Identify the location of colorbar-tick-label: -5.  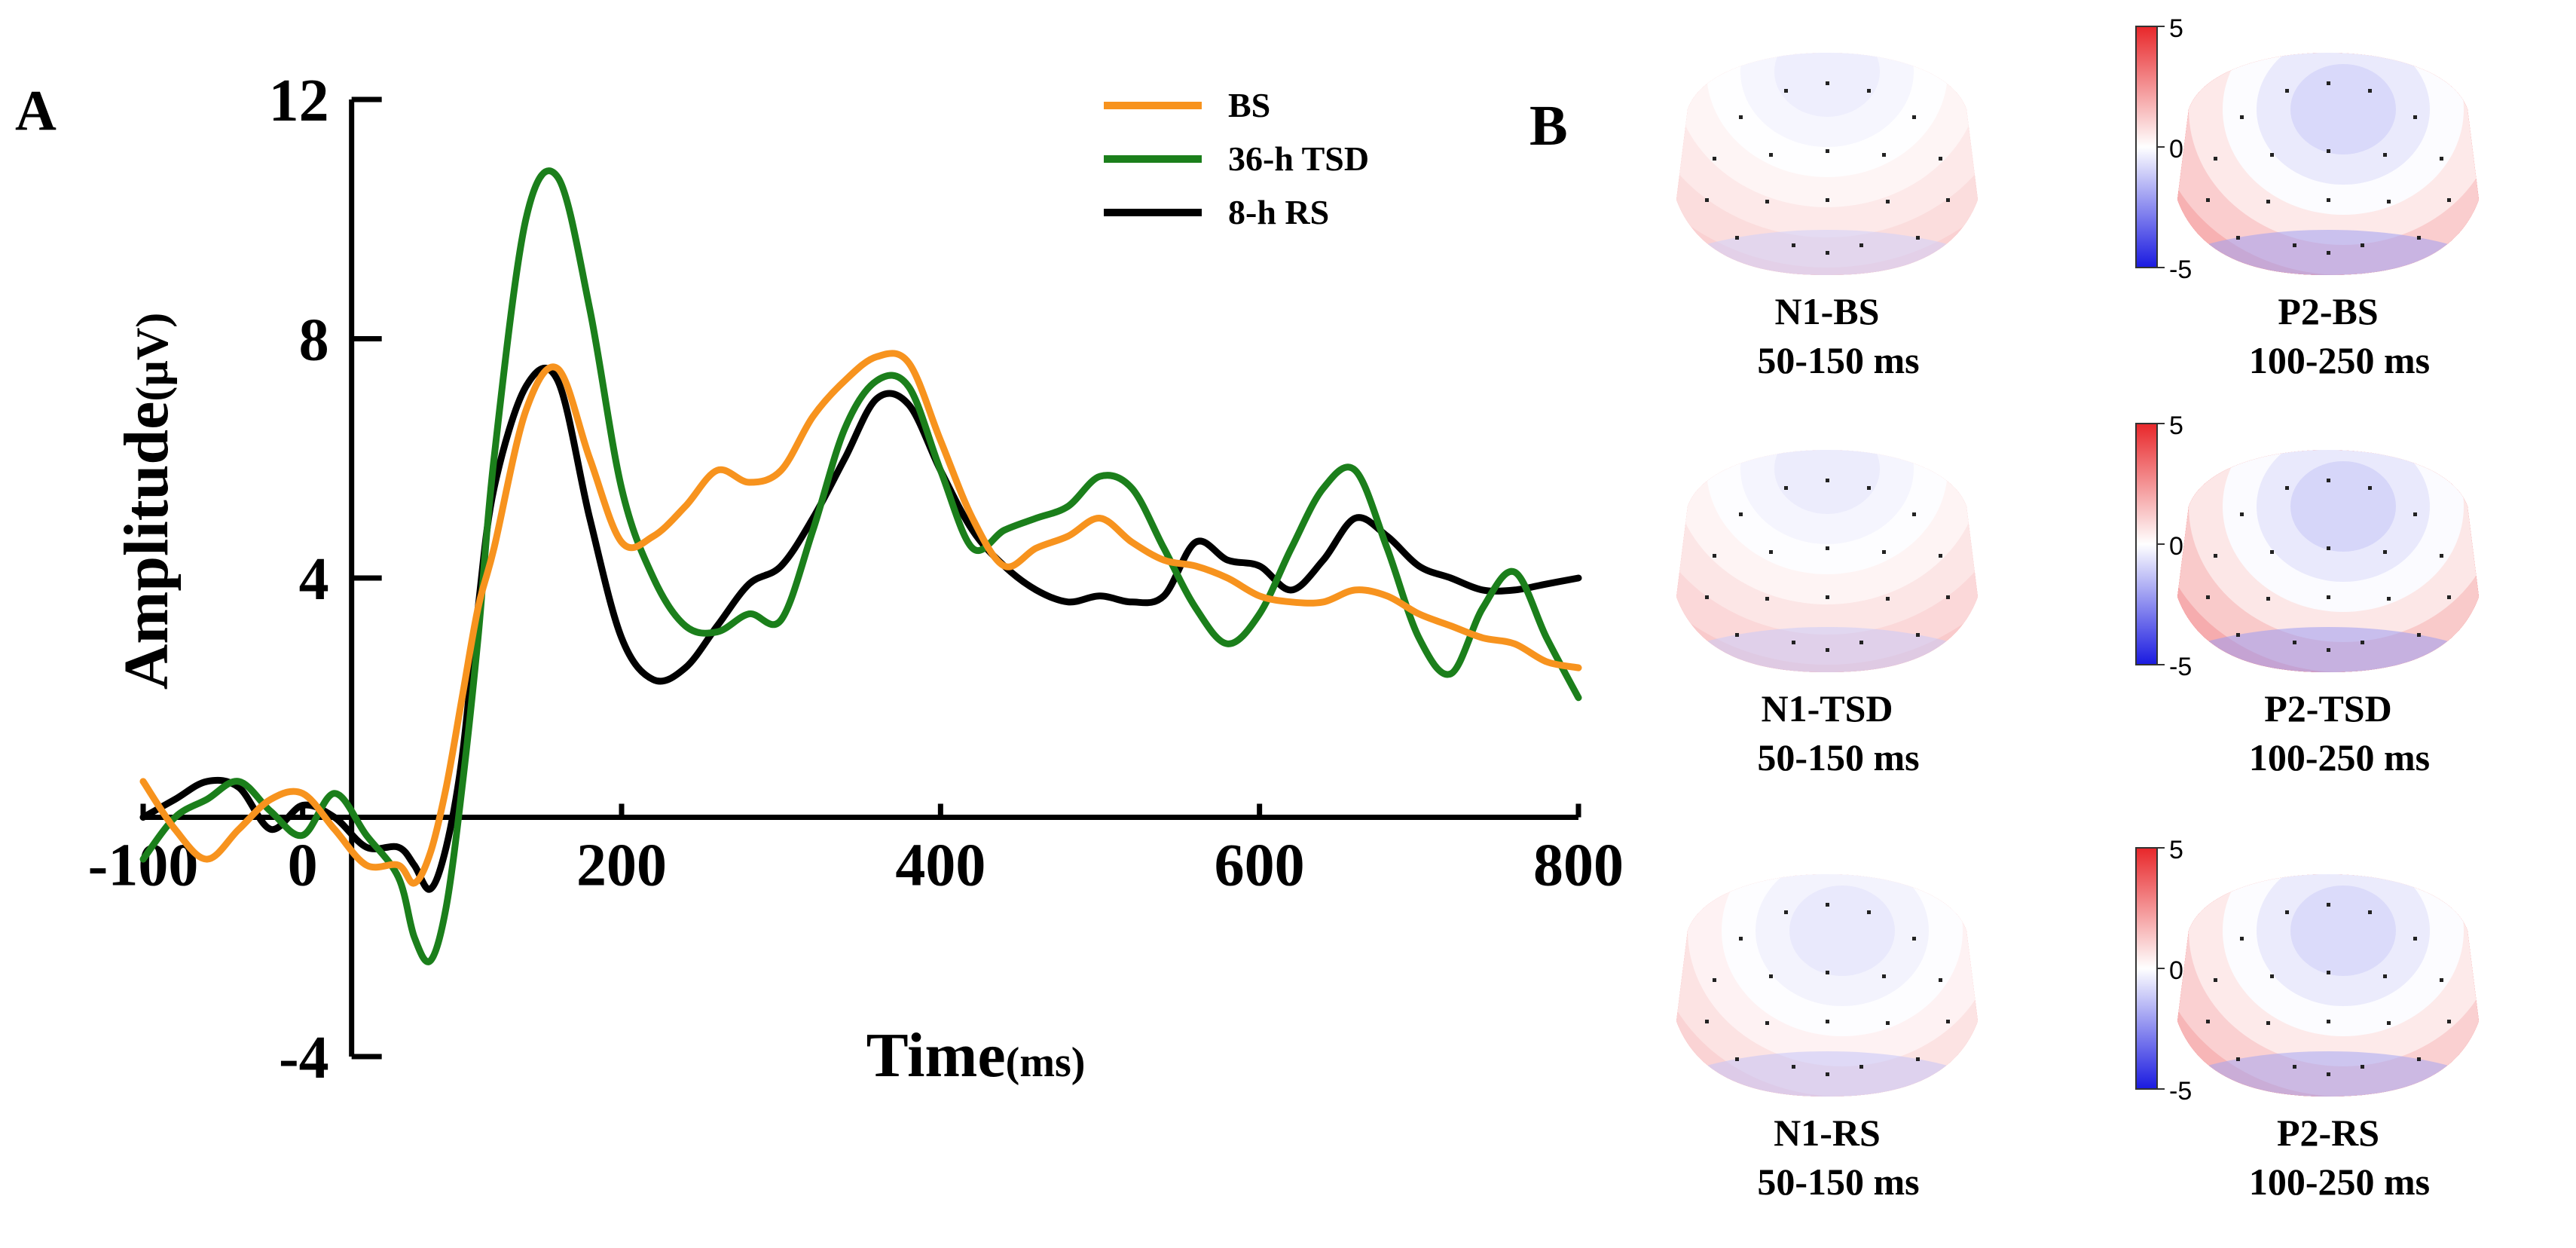
(2180, 667).